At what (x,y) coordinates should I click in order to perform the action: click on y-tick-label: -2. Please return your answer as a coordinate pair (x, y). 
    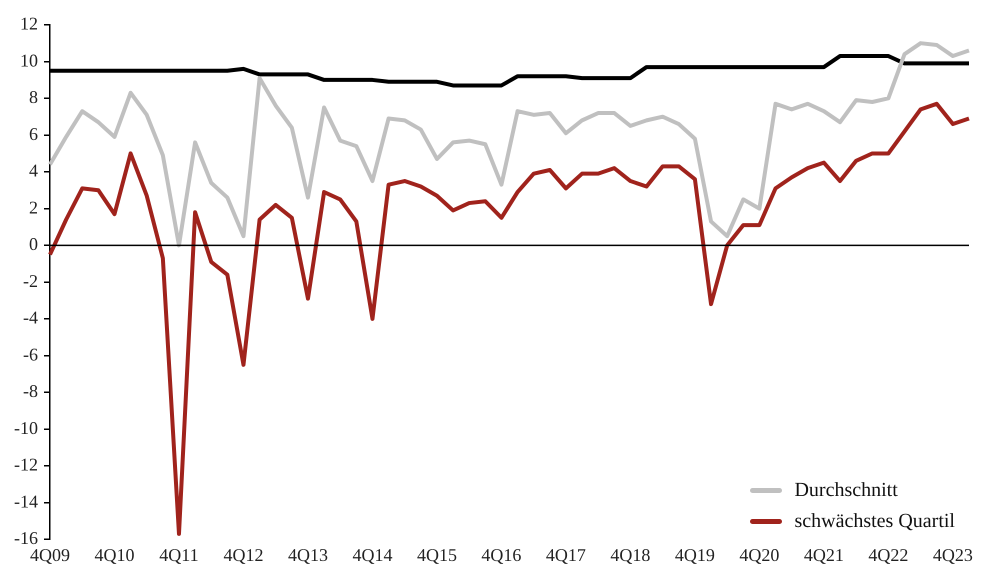
    Looking at the image, I should click on (30, 280).